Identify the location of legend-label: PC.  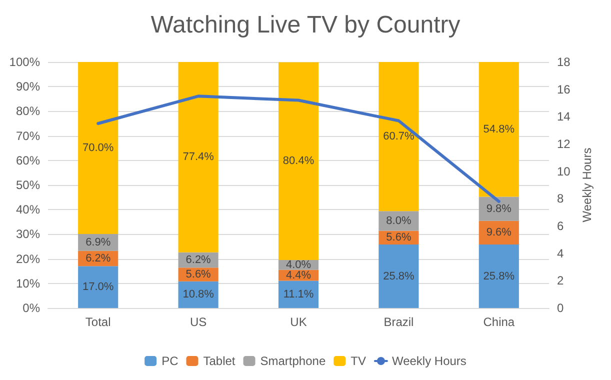
(170, 361).